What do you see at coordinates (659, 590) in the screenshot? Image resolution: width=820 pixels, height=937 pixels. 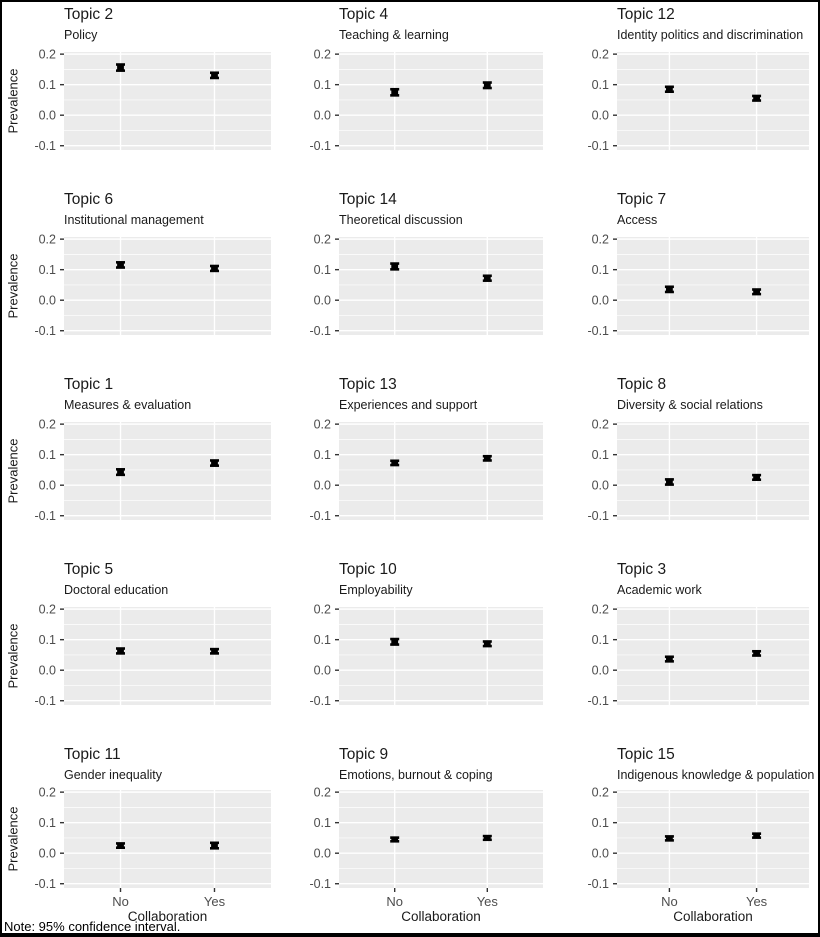 I see `panel-subtitle: Academic work` at bounding box center [659, 590].